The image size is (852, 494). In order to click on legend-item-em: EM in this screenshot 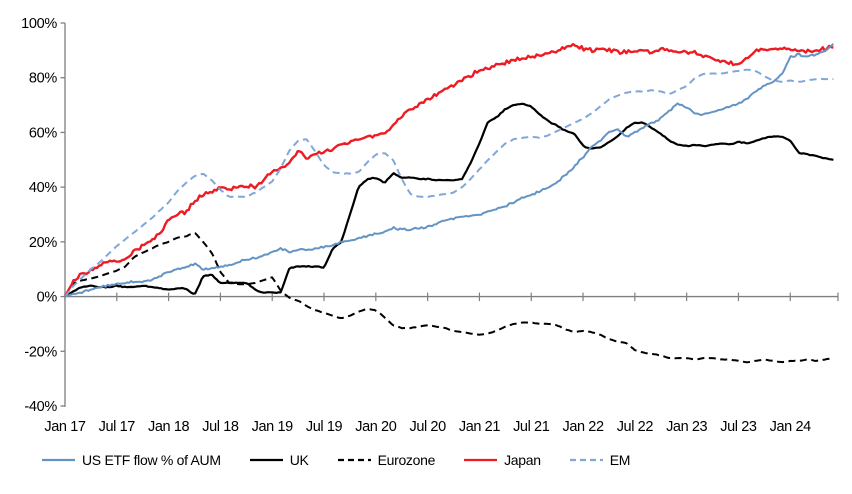, I will do `click(600, 460)`.